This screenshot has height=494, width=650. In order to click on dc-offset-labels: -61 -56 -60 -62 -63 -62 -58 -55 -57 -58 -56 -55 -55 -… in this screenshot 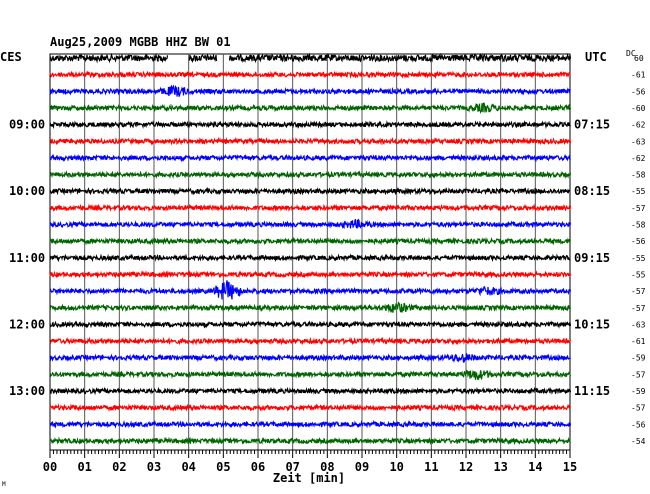, I will do `click(638, 258)`.